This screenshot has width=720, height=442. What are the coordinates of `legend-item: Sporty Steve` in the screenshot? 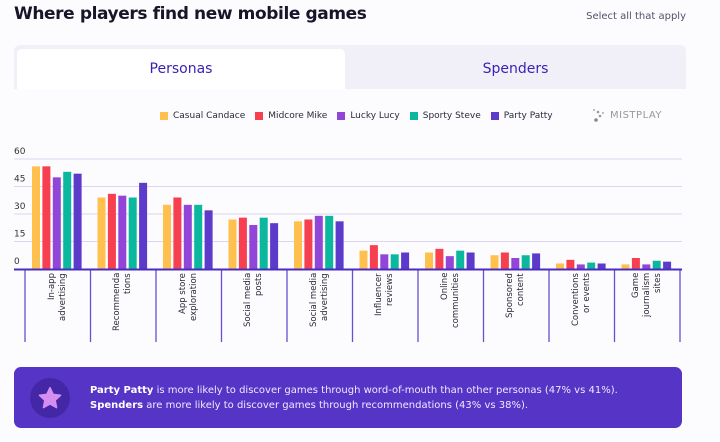 It's located at (445, 116).